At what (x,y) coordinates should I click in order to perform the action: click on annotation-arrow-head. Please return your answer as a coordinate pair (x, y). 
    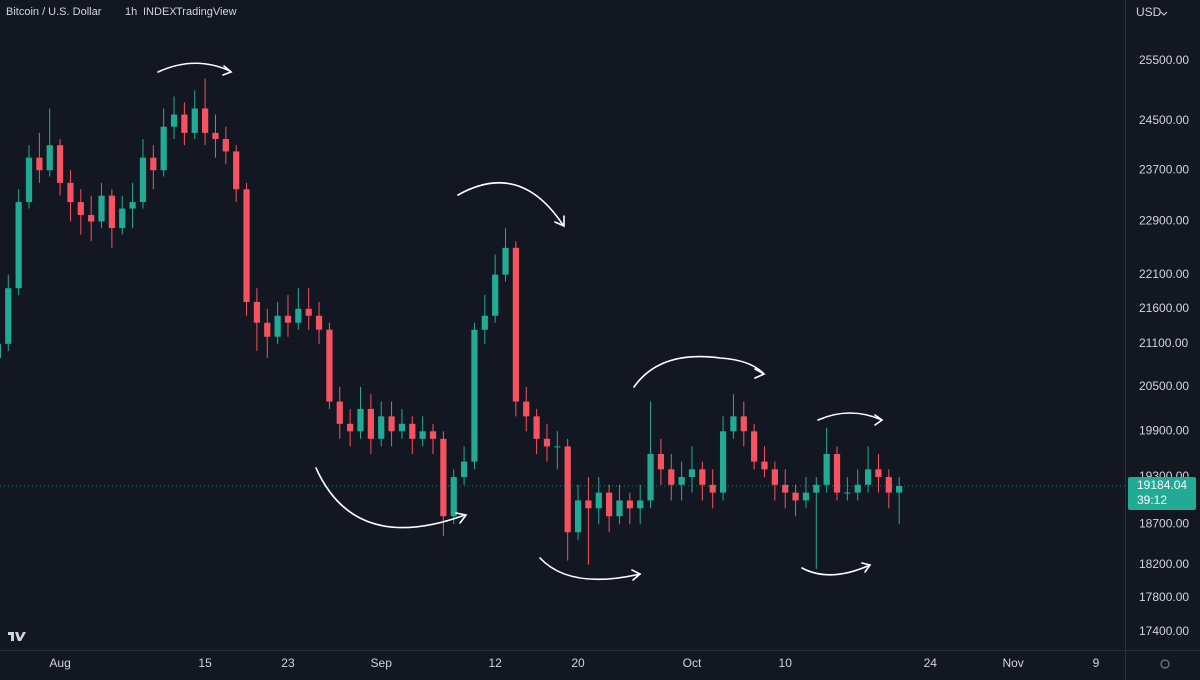
    Looking at the image, I should click on (461, 518).